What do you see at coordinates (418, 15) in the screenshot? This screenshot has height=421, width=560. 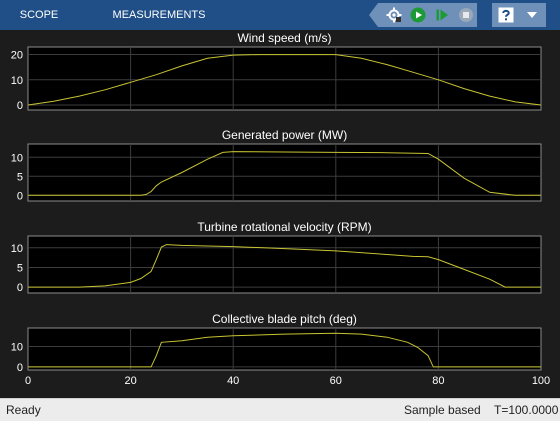 I see `run-icon` at bounding box center [418, 15].